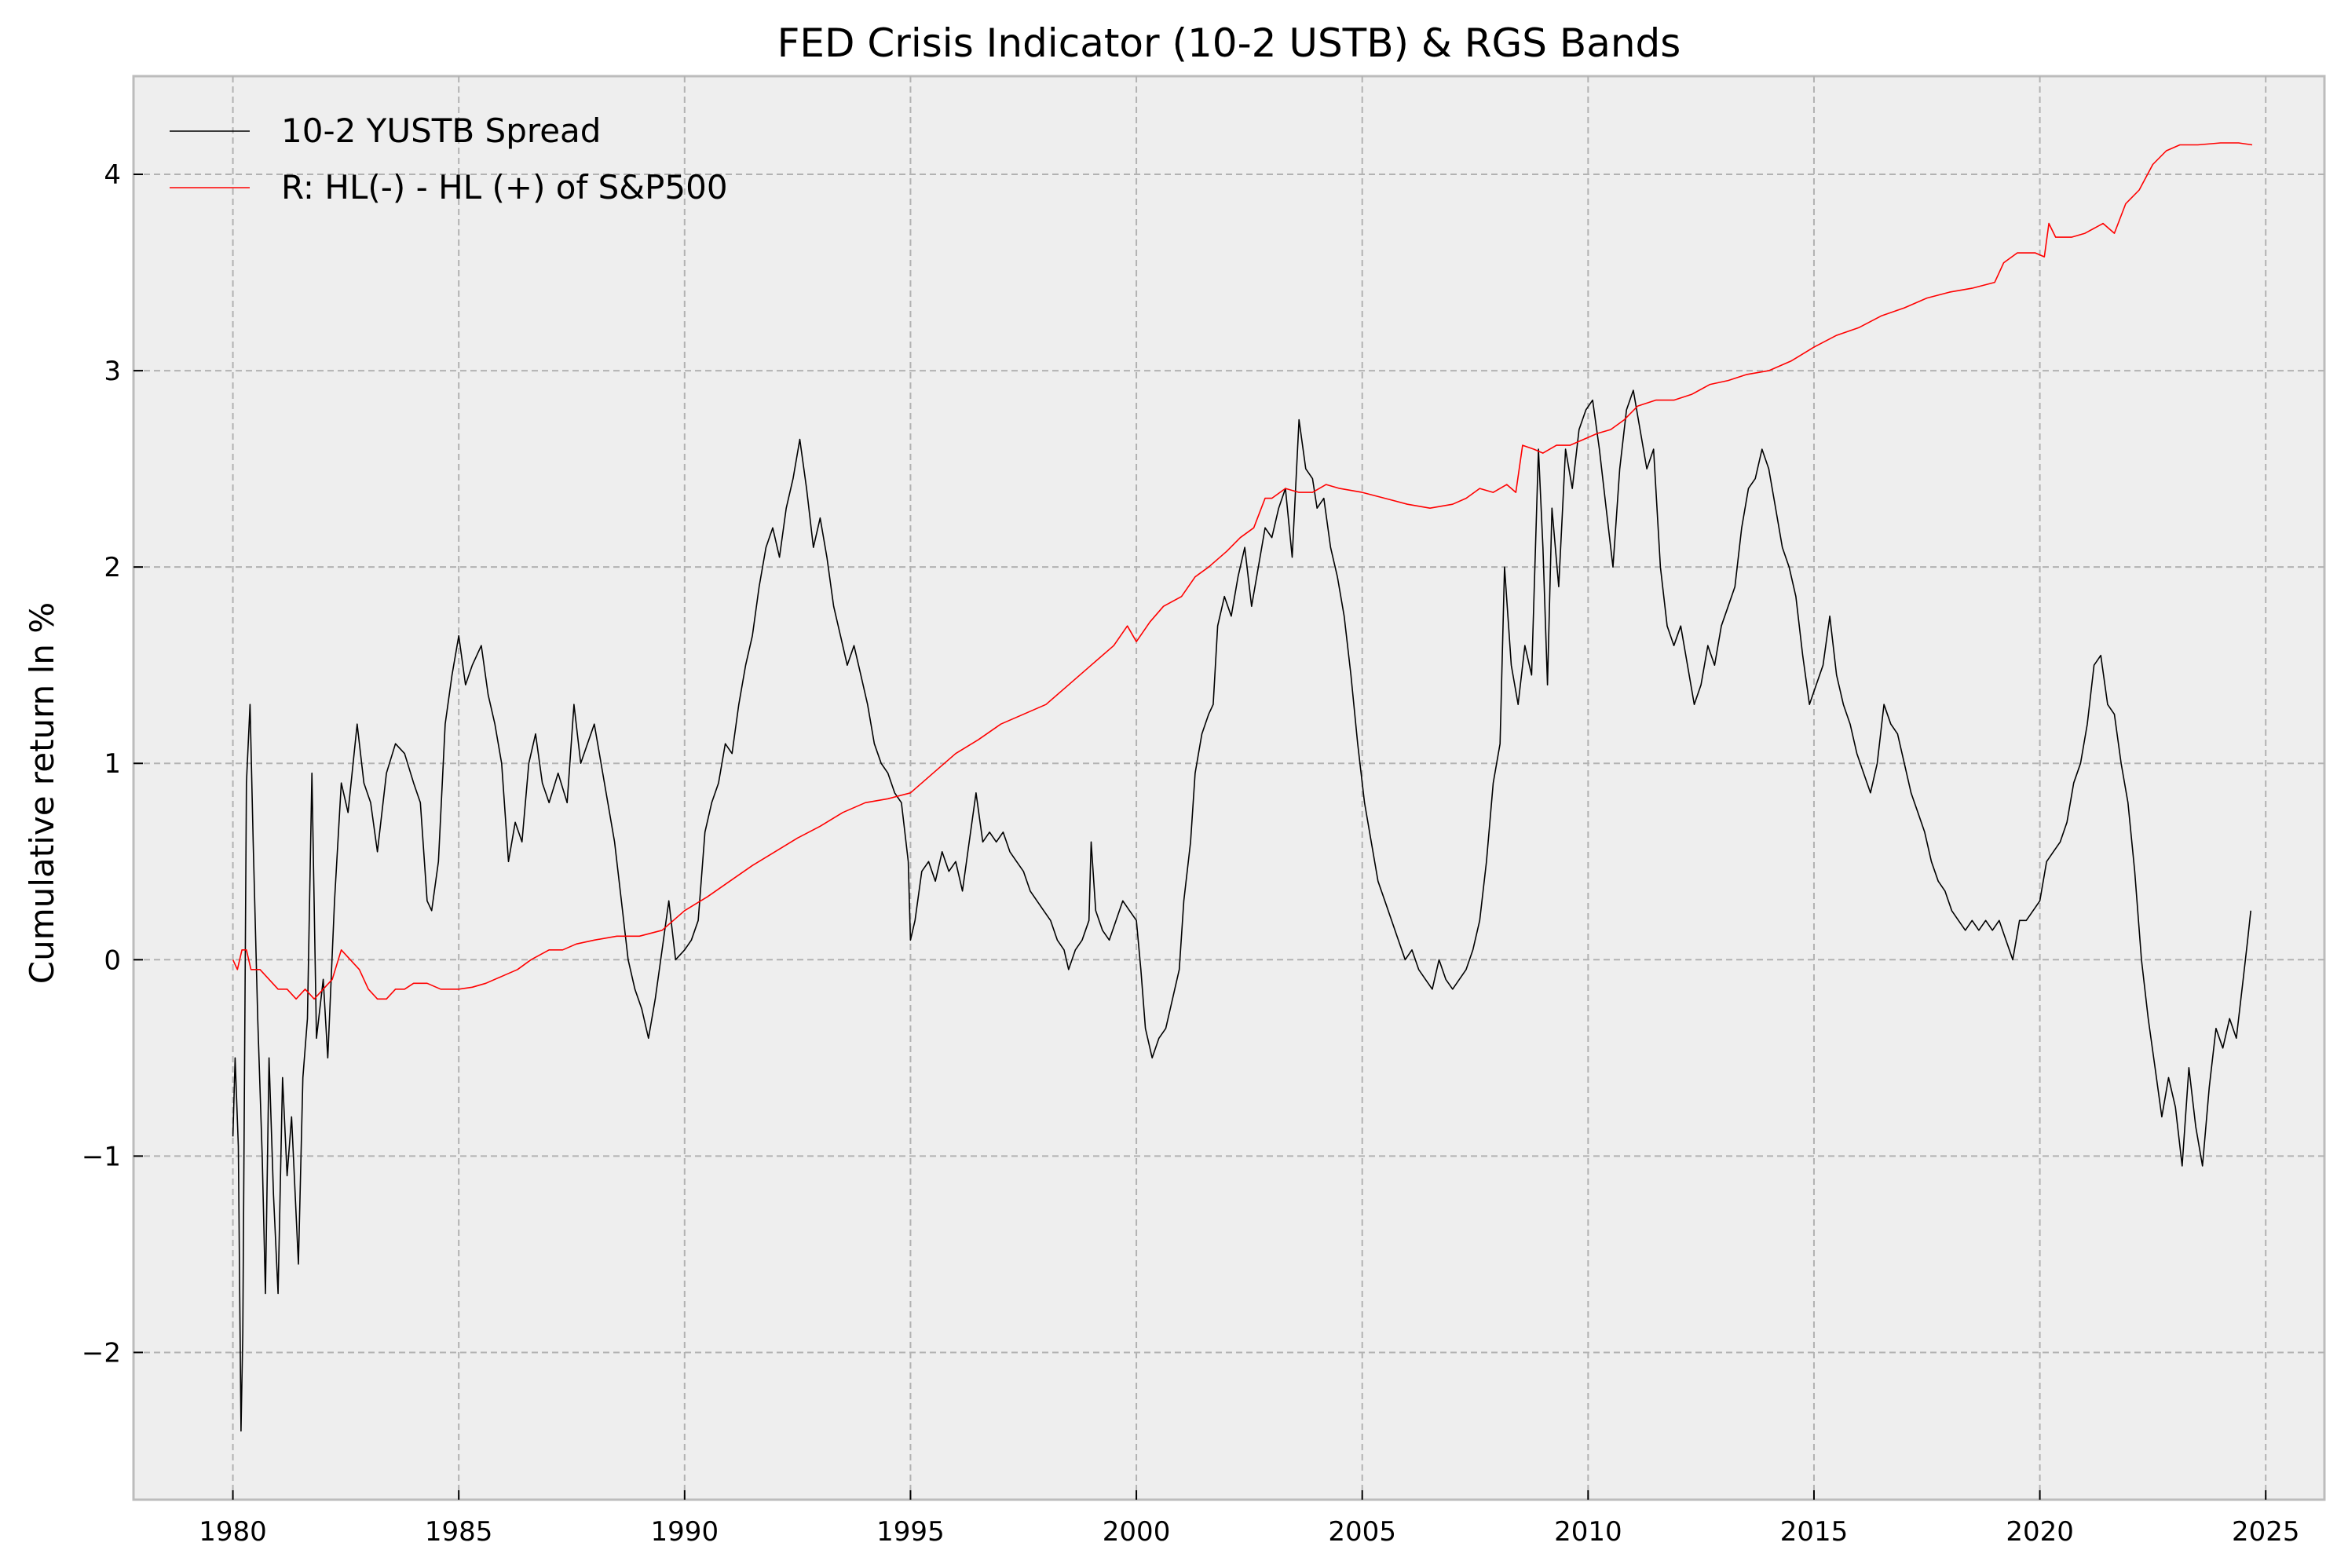 This screenshot has width=2348, height=1568. What do you see at coordinates (1588, 1532) in the screenshot?
I see `x-tick-label: 2010` at bounding box center [1588, 1532].